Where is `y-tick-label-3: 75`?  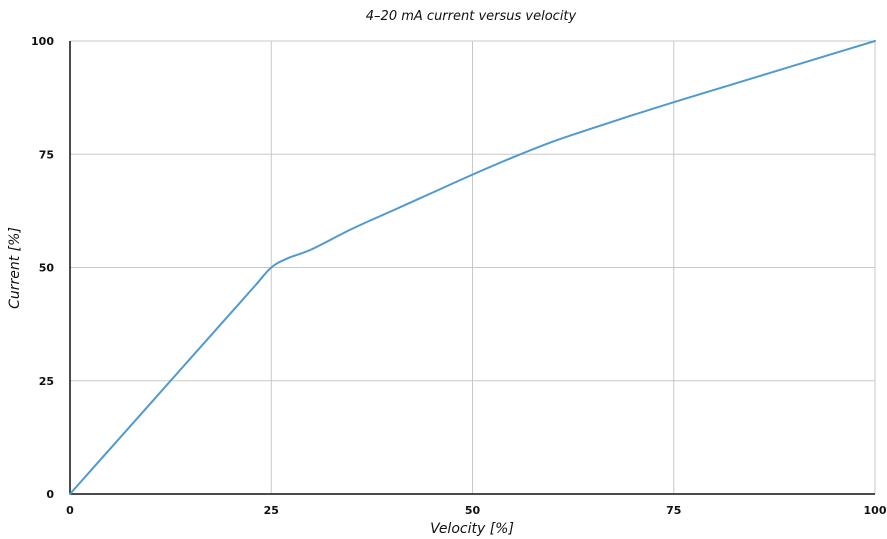
y-tick-label-3: 75 is located at coordinates (46, 154).